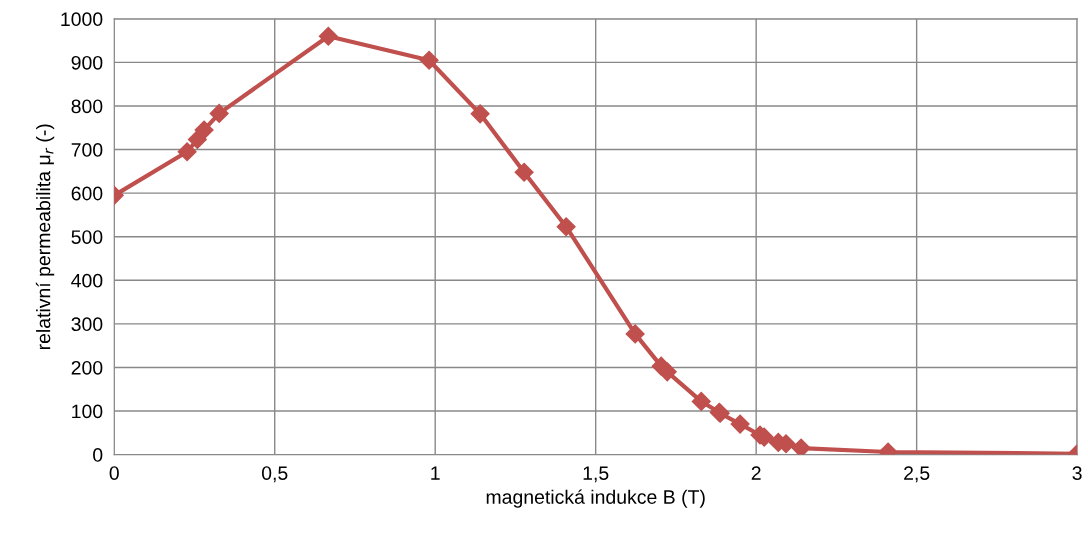 The image size is (1088, 538). I want to click on y-axis-title: relativní permeabilita μ$_{r}$ (-), so click(45, 237).